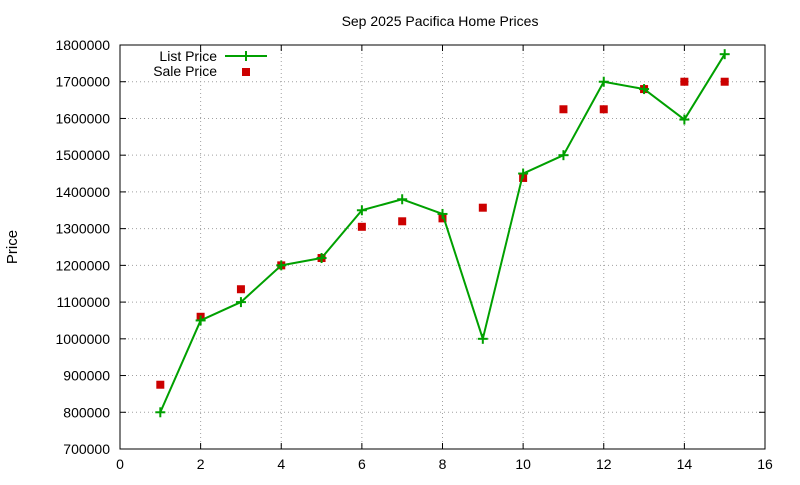 The width and height of the screenshot is (800, 485). Describe the element at coordinates (246, 72) in the screenshot. I see `legend-marker-sale-price` at that location.